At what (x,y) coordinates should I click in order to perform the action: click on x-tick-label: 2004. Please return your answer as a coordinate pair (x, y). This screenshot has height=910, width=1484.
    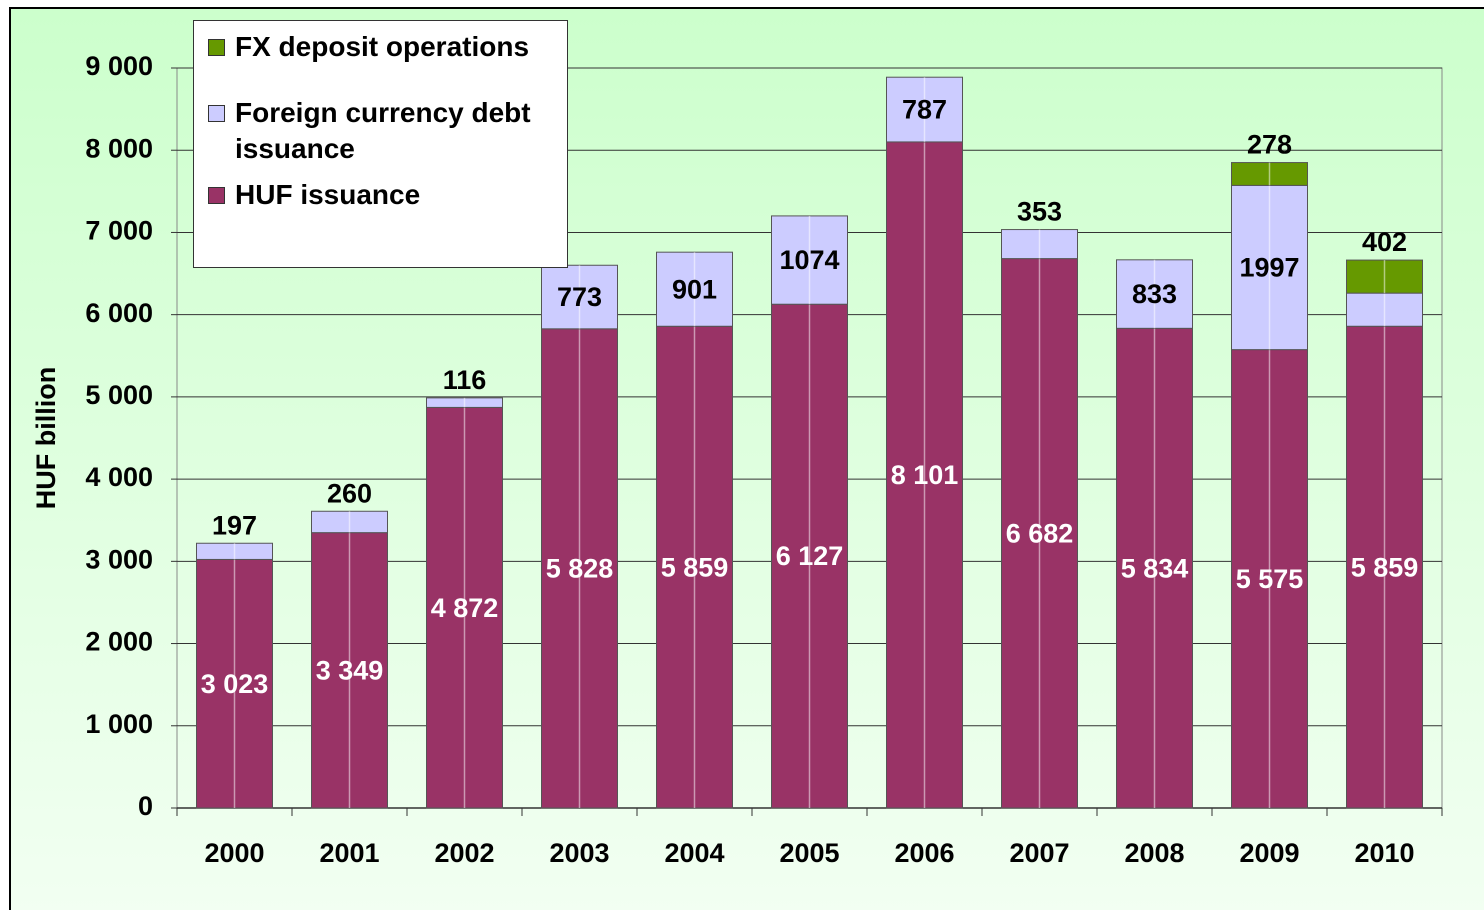
    Looking at the image, I should click on (694, 853).